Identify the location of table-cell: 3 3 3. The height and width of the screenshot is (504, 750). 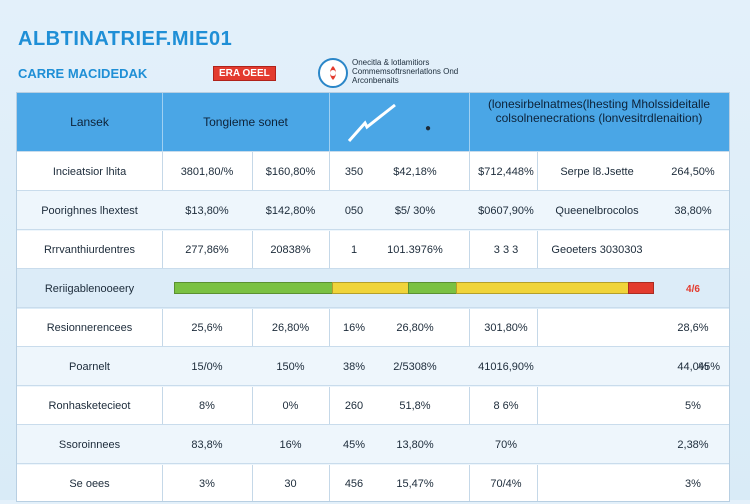
(506, 250).